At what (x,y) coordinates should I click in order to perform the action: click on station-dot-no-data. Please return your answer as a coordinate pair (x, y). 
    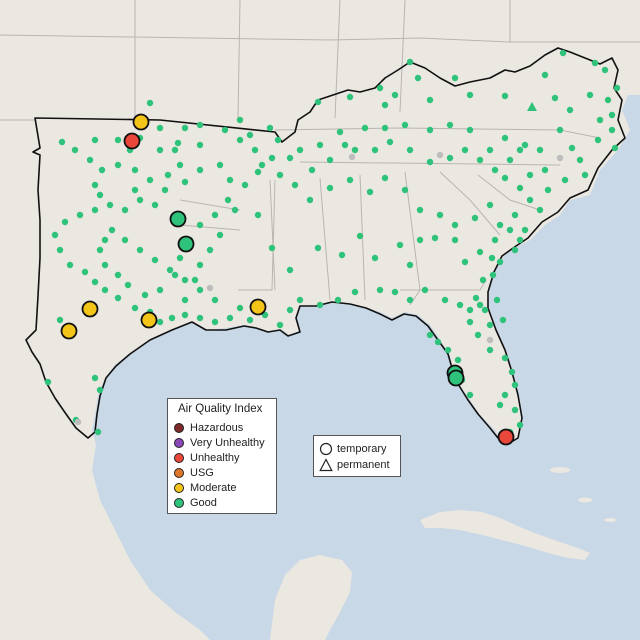
    Looking at the image, I should click on (78, 422).